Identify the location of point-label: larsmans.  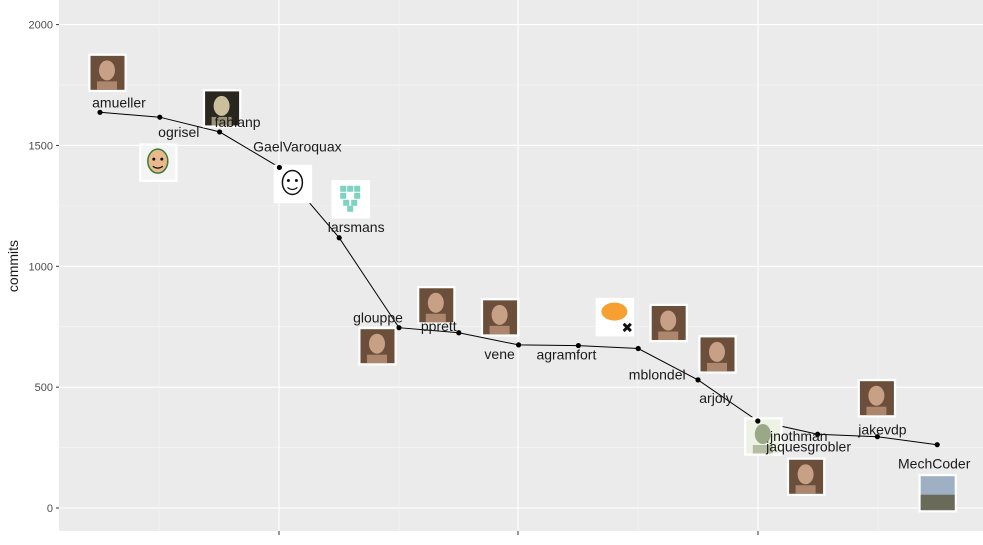
(356, 227).